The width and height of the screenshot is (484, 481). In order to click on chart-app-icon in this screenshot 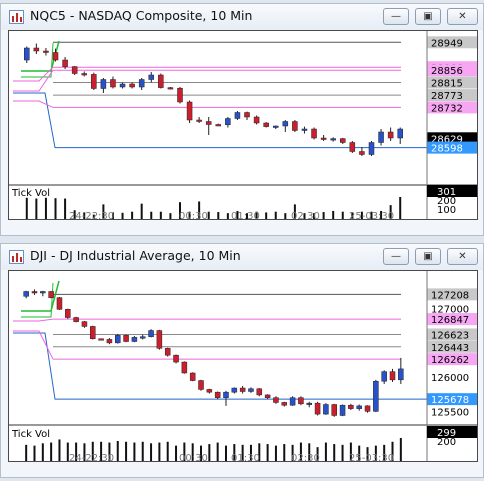, I will do `click(16, 17)`.